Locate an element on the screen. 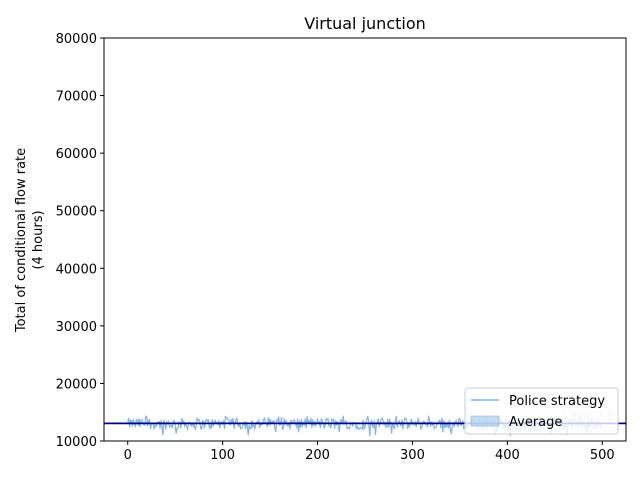 The image size is (640, 480). x-tick-label-500: 500 is located at coordinates (602, 455).